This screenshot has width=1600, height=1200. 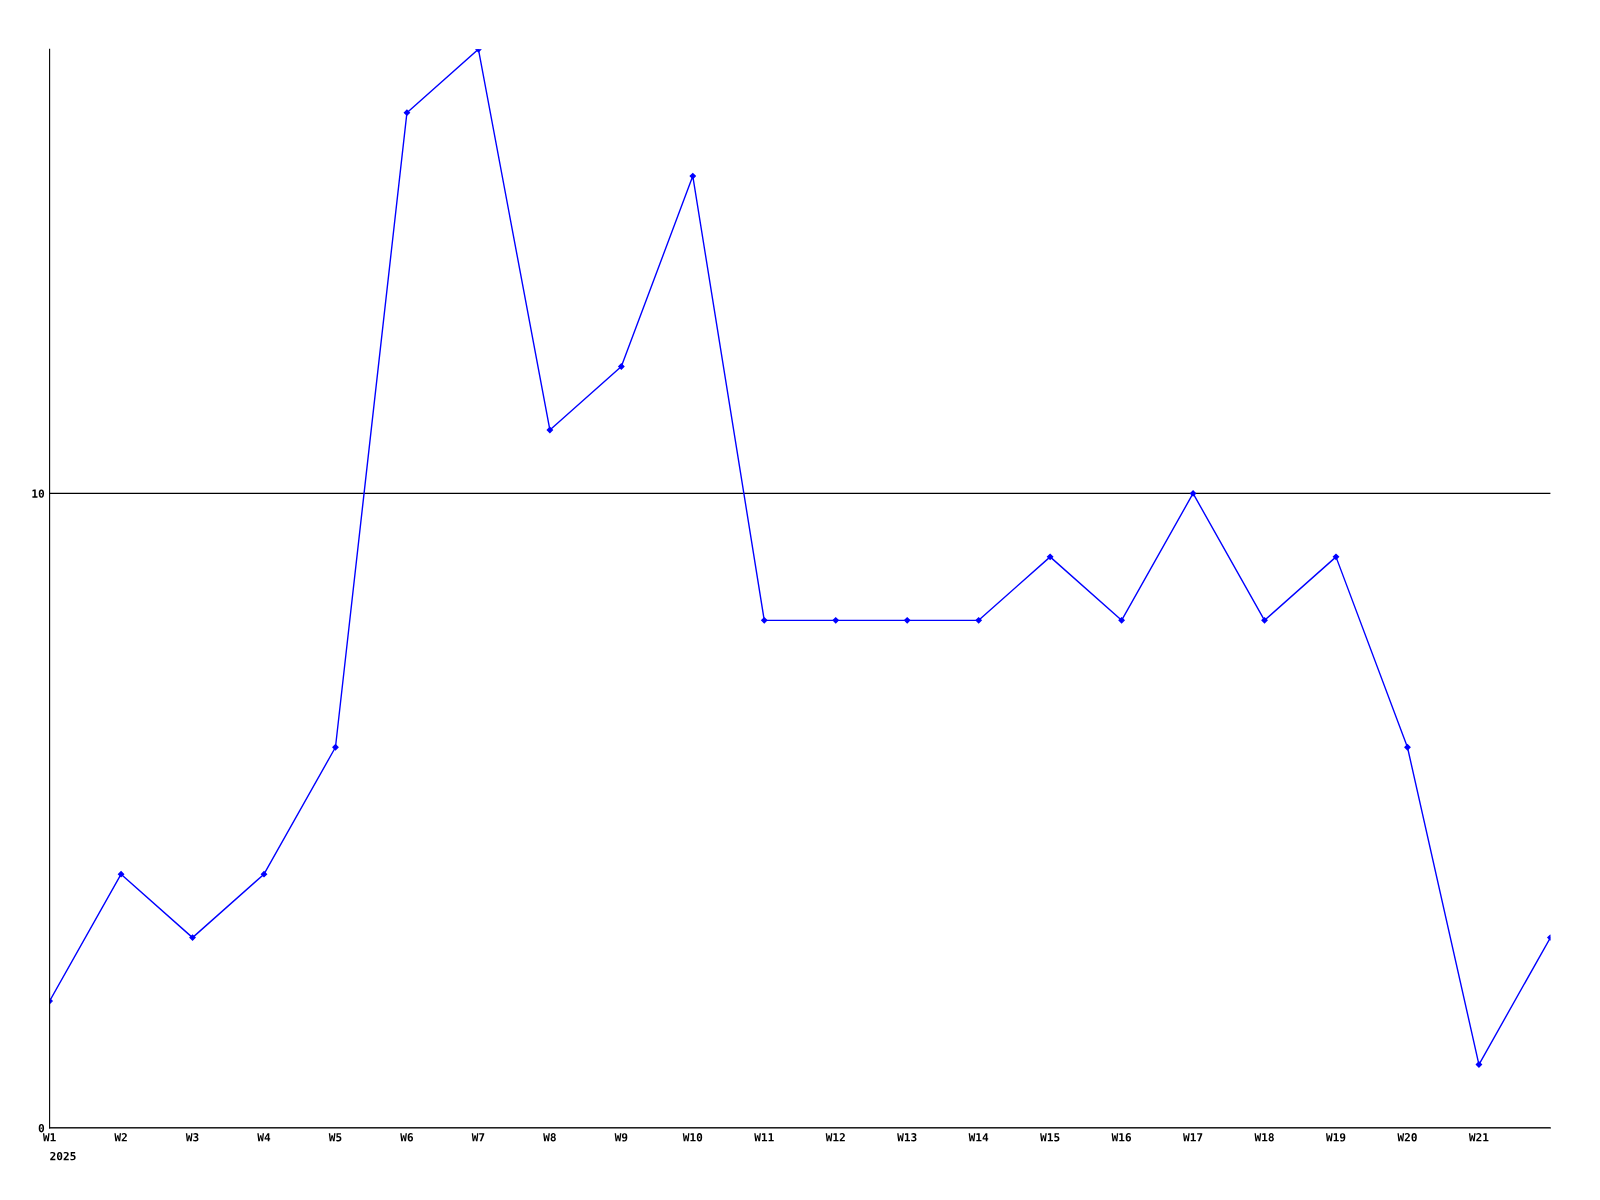 What do you see at coordinates (264, 1137) in the screenshot?
I see `x-tick-label: W4` at bounding box center [264, 1137].